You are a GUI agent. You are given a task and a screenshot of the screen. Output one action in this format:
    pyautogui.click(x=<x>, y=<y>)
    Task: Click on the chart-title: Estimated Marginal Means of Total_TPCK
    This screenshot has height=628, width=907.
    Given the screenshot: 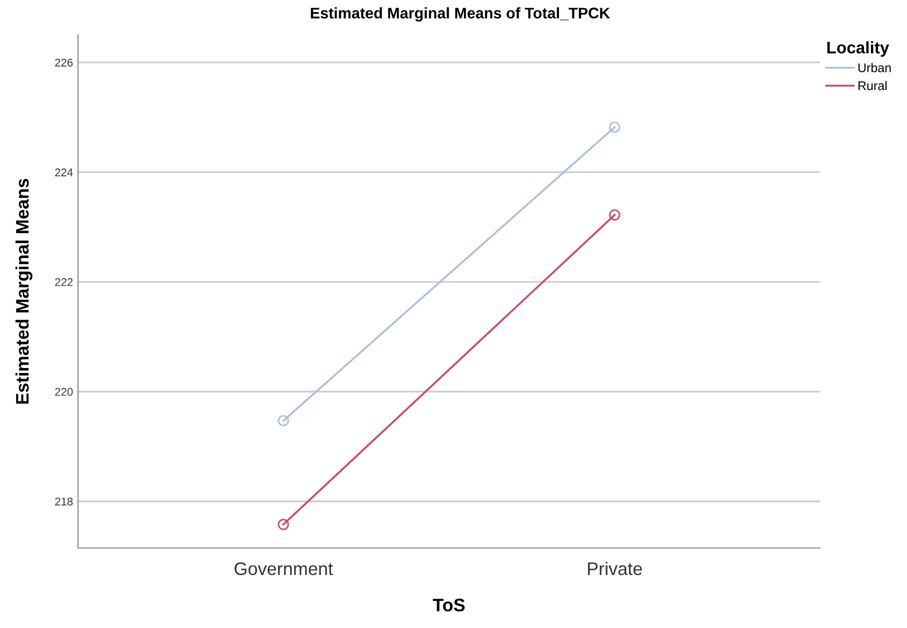 What is the action you would take?
    pyautogui.click(x=460, y=14)
    